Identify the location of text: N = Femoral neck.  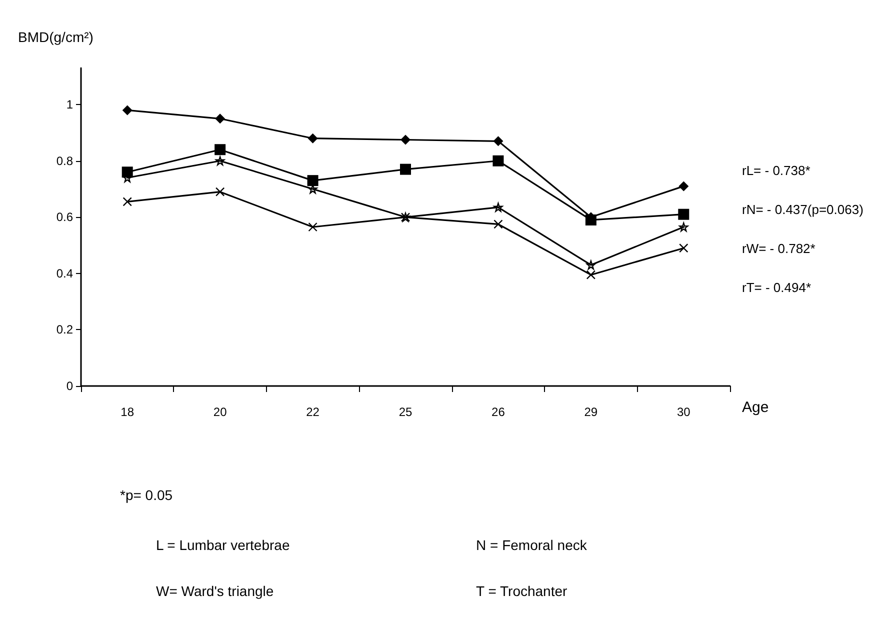
(532, 545).